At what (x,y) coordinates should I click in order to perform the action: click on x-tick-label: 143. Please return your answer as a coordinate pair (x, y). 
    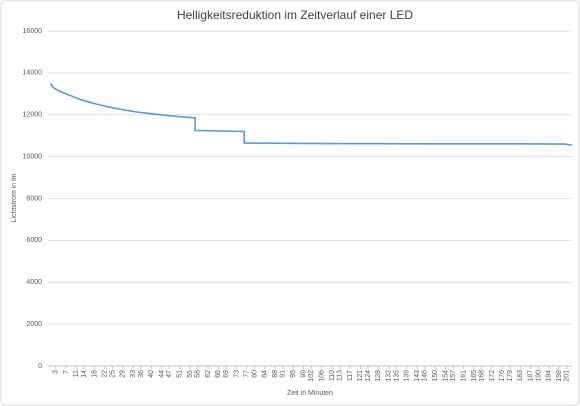
    Looking at the image, I should click on (417, 376).